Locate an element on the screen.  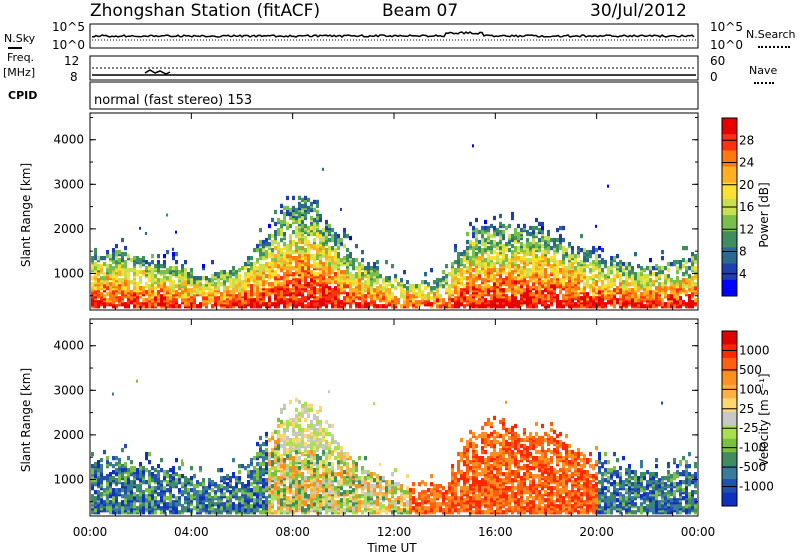
nsearch-tick-bottom: 10^0 is located at coordinates (726, 45).